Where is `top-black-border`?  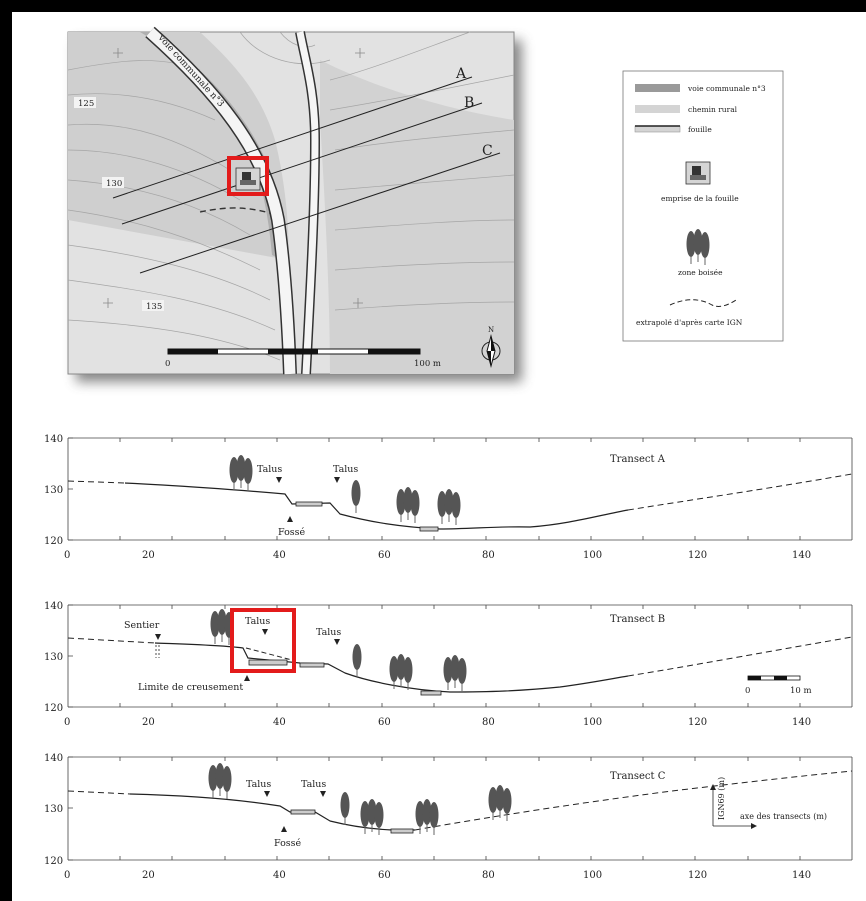 top-black-border is located at coordinates (433, 6).